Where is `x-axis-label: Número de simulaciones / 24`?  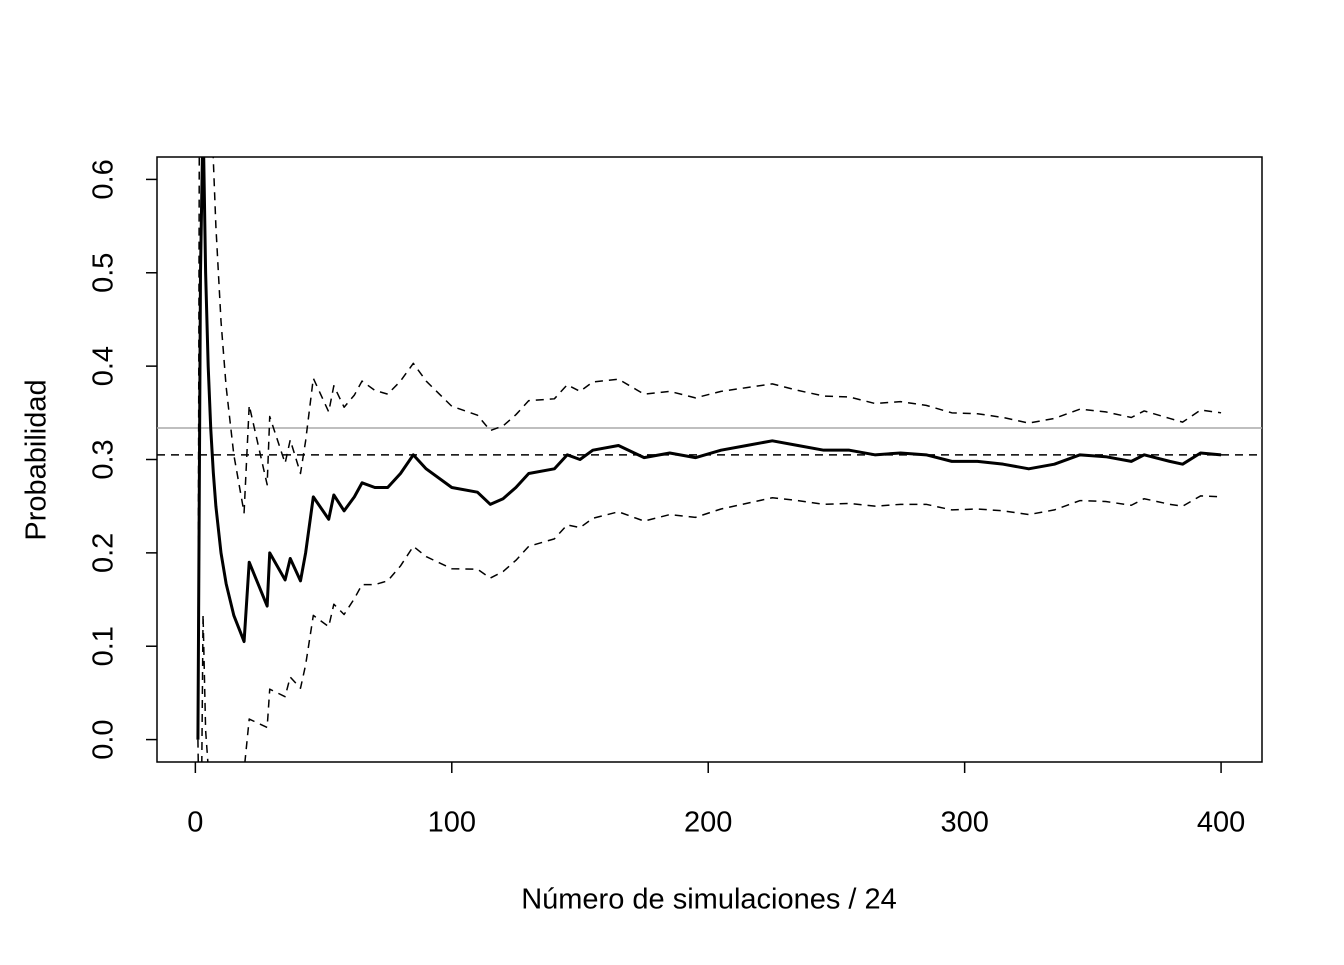
x-axis-label: Número de simulaciones / 24 is located at coordinates (709, 900).